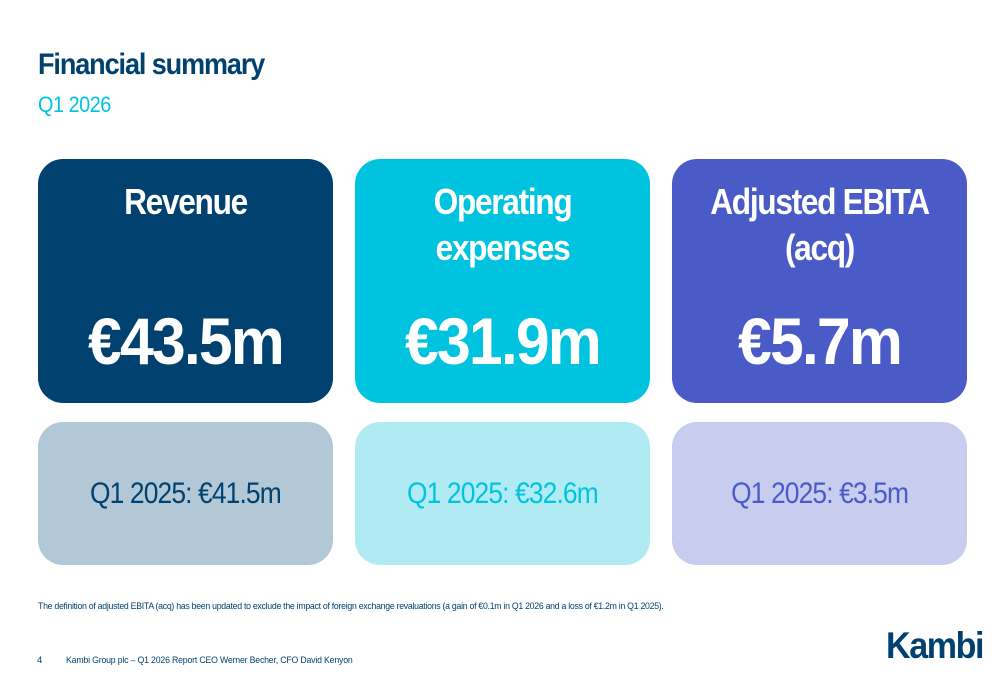 The width and height of the screenshot is (1000, 685). I want to click on adjusted-ebita-value: €5.7m, so click(820, 341).